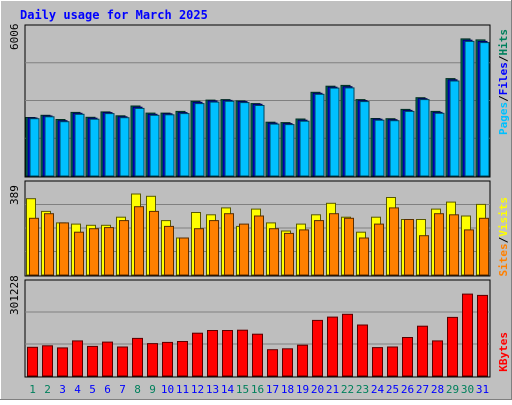 This screenshot has width=512, height=405. I want to click on day-label-21: 21, so click(332, 389).